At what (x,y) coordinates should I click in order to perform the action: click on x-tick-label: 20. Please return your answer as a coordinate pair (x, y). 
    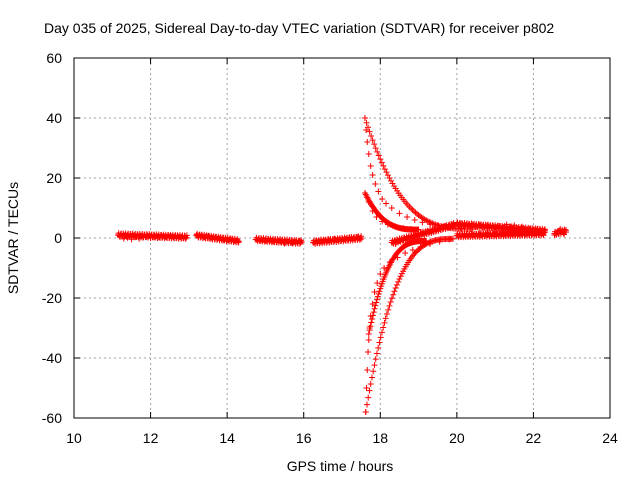
    Looking at the image, I should click on (457, 438).